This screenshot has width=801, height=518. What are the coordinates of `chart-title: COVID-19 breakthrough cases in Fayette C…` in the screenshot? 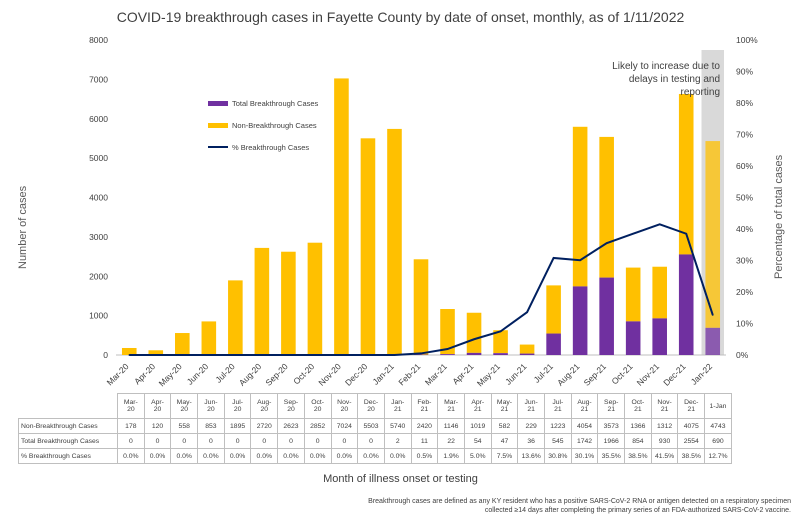 It's located at (400, 17).